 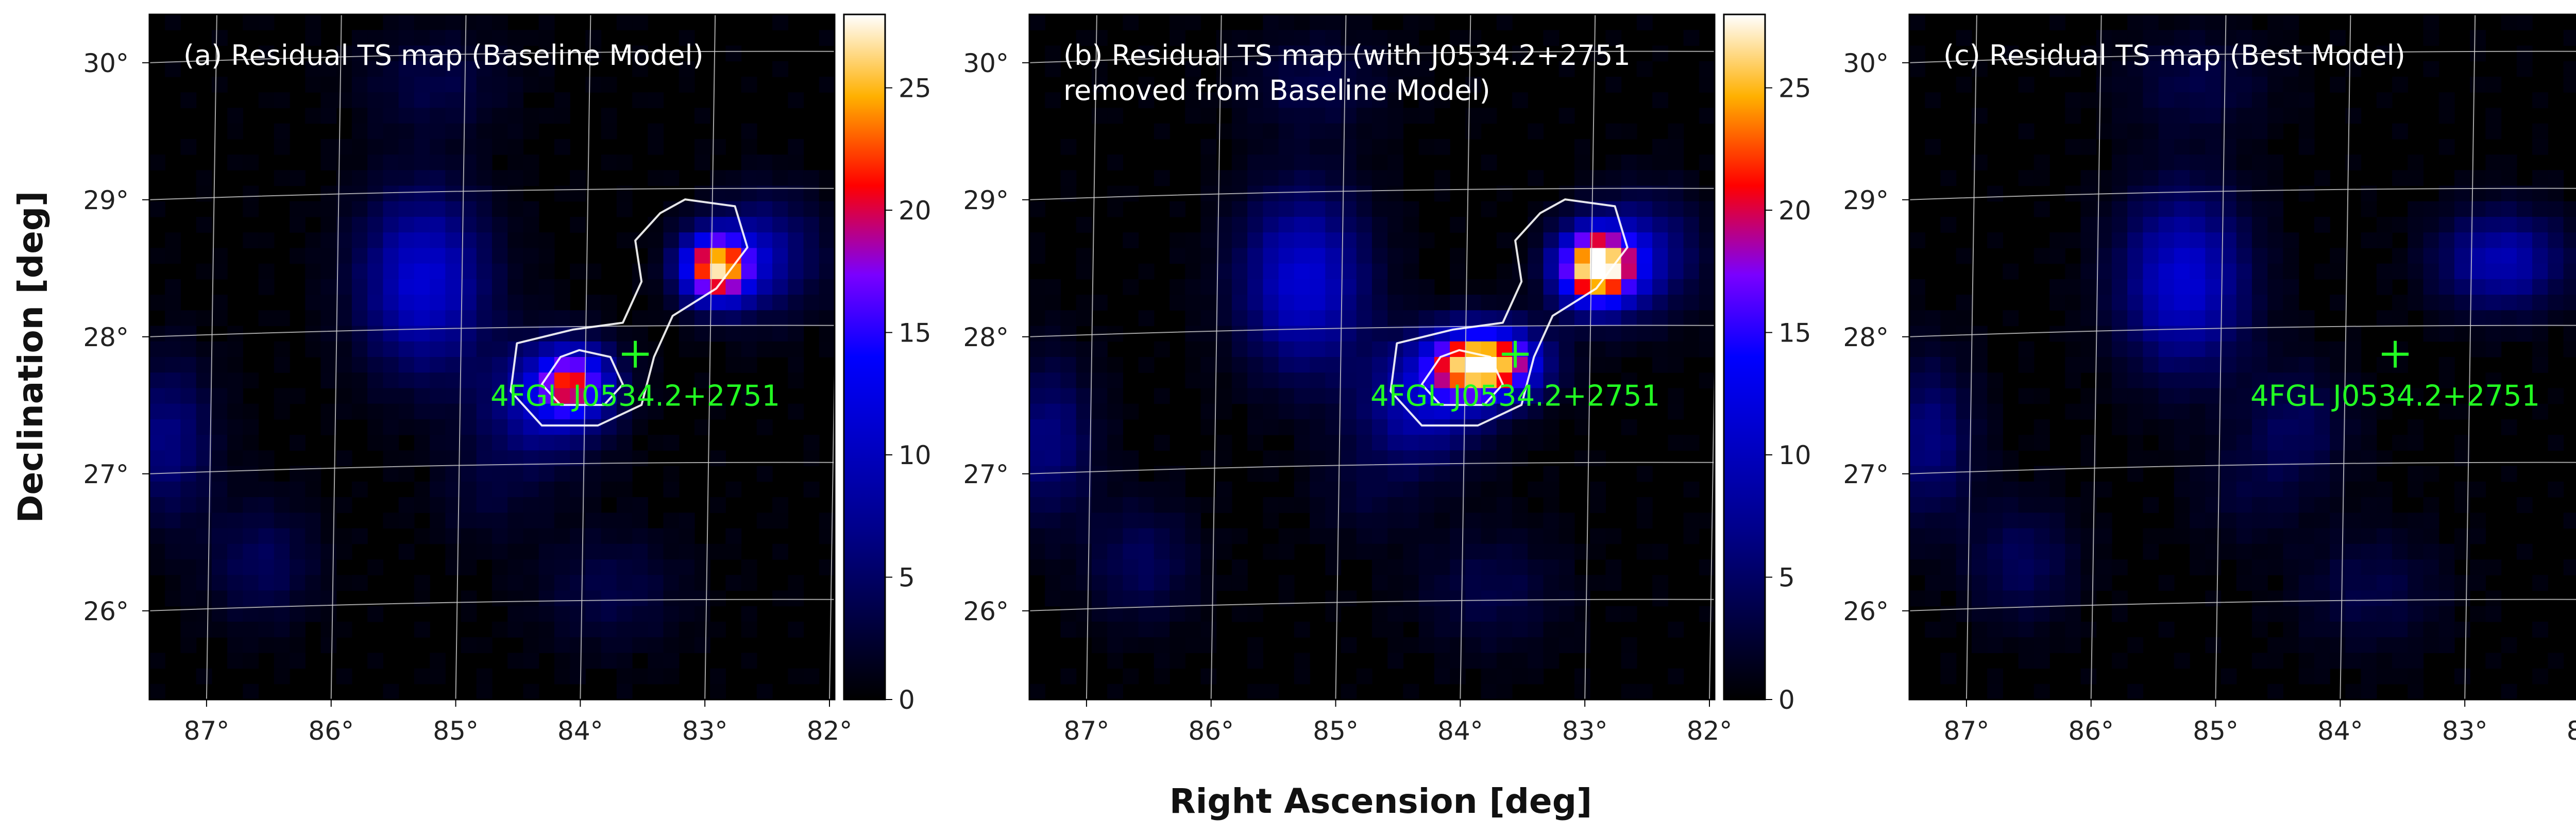 I want to click on y-axis-title: Declination [deg], so click(x=30, y=357).